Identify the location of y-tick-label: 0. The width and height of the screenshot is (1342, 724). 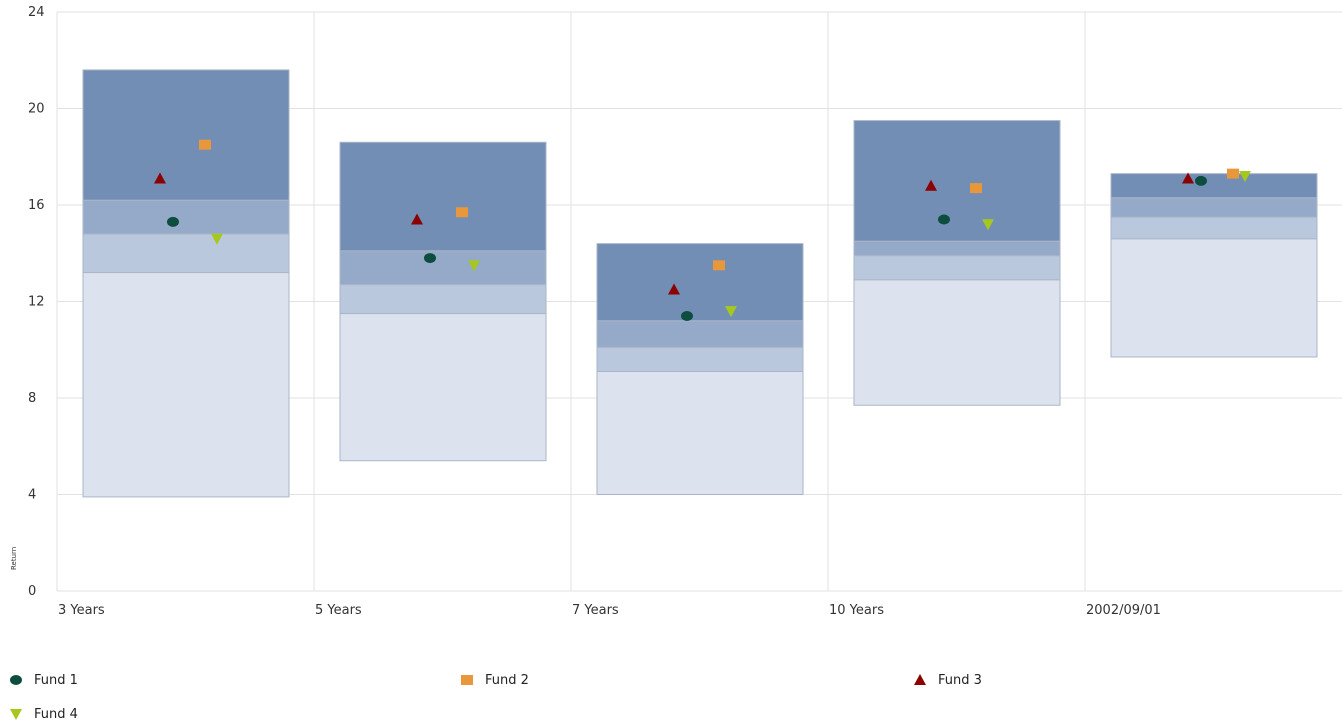
(32, 591).